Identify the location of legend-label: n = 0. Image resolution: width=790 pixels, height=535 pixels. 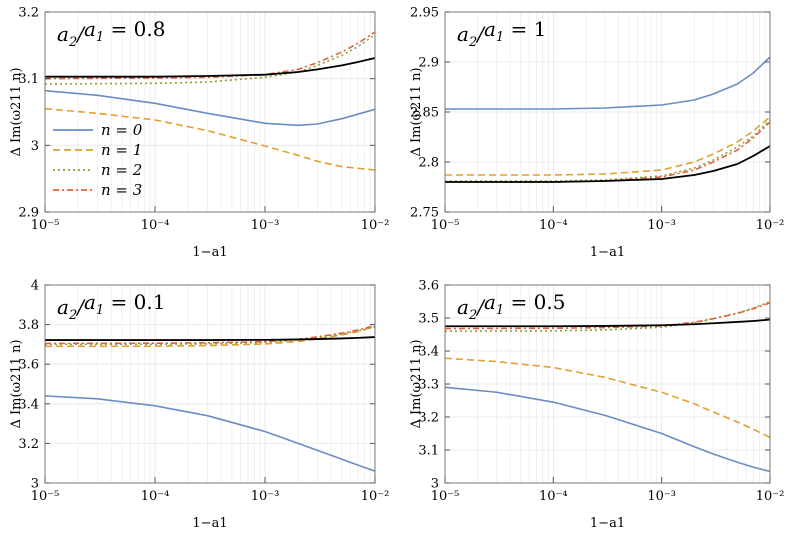
(122, 130).